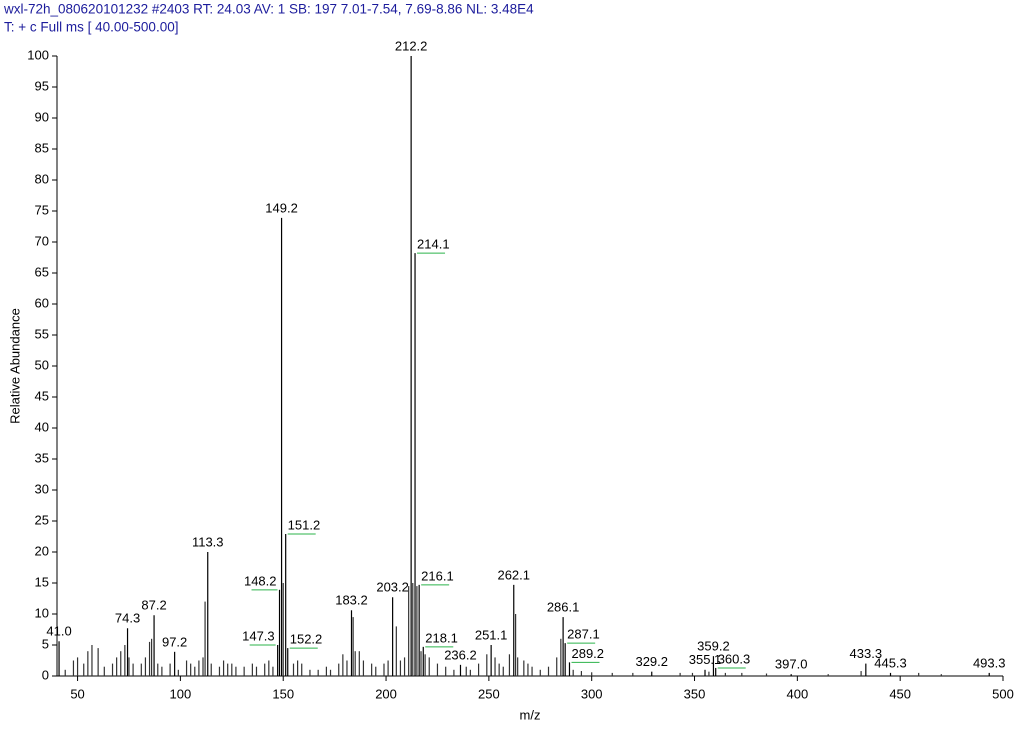  Describe the element at coordinates (386, 693) in the screenshot. I see `x-tick-label: 200` at that location.